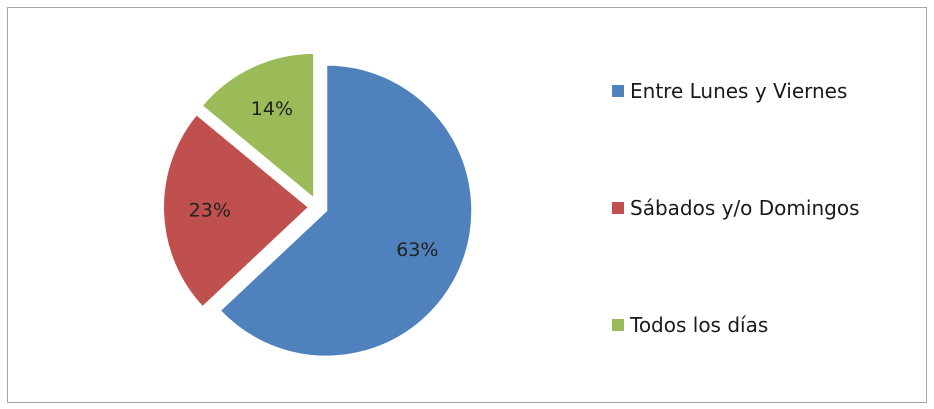 The width and height of the screenshot is (934, 409). What do you see at coordinates (210, 210) in the screenshot?
I see `data-label-sabados-y-o-domingos: 23%` at bounding box center [210, 210].